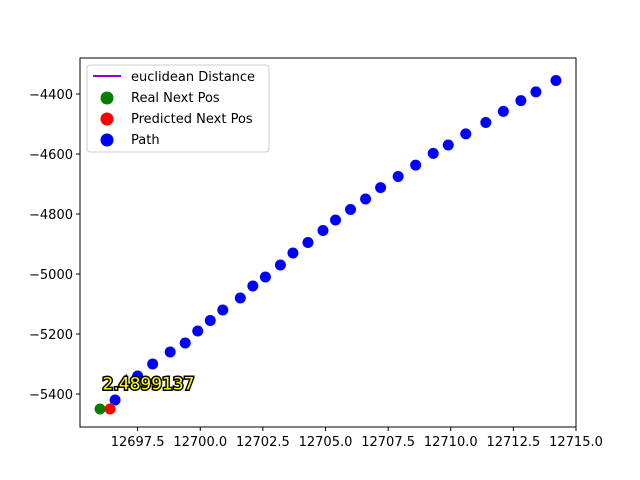 The height and width of the screenshot is (480, 640). I want to click on y-tick-label: −4800, so click(51, 215).